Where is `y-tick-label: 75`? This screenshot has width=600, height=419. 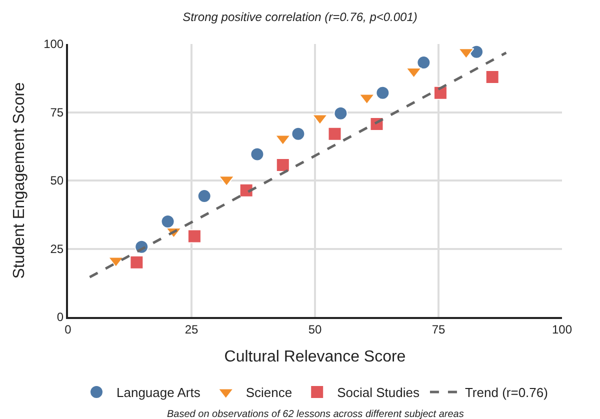 y-tick-label: 75 is located at coordinates (57, 112).